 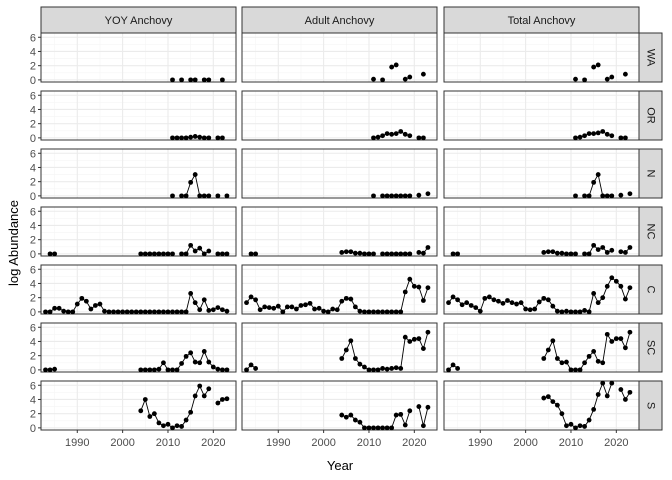 What do you see at coordinates (340, 465) in the screenshot?
I see `x-axis-title: Year` at bounding box center [340, 465].